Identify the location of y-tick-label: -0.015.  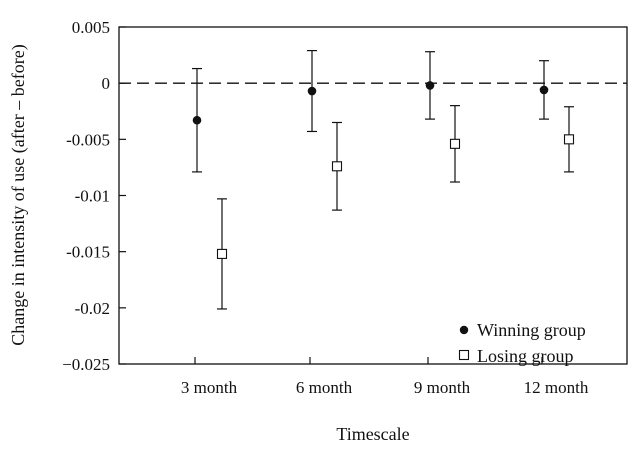
(88, 252).